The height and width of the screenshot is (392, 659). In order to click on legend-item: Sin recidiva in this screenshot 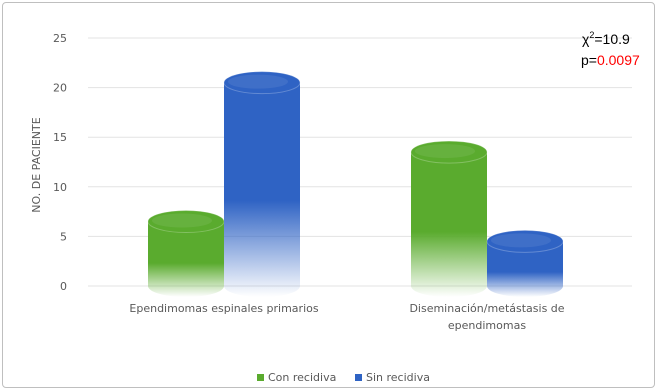, I will do `click(392, 377)`.